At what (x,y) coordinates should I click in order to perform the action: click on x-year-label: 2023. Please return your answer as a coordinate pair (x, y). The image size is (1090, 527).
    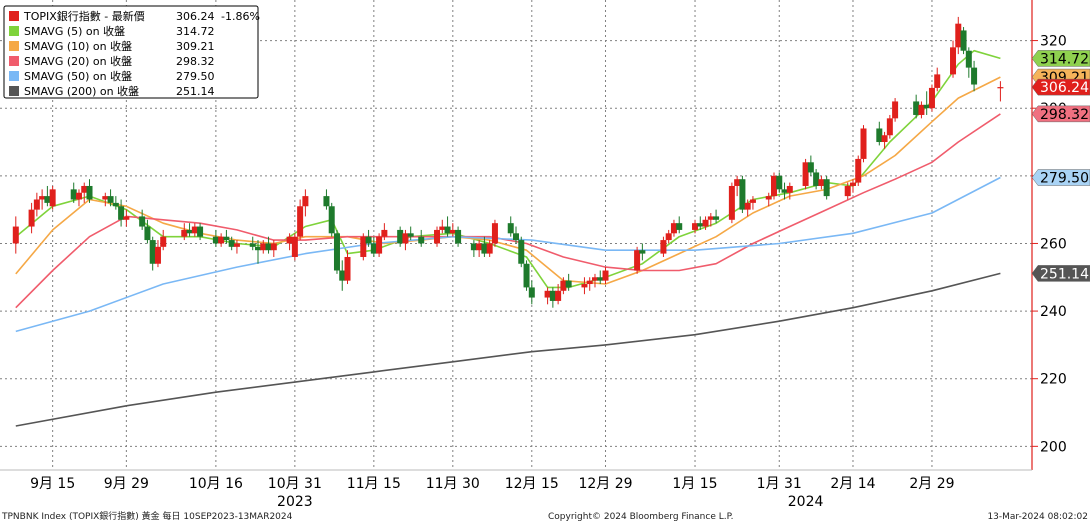
    Looking at the image, I should click on (295, 502).